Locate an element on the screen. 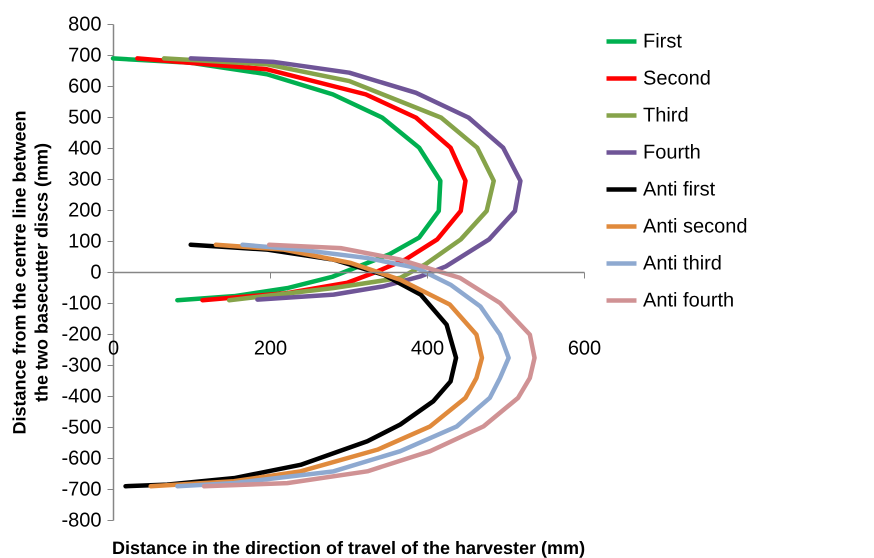 The height and width of the screenshot is (558, 874). y-tick-label: 600 is located at coordinates (85, 87).